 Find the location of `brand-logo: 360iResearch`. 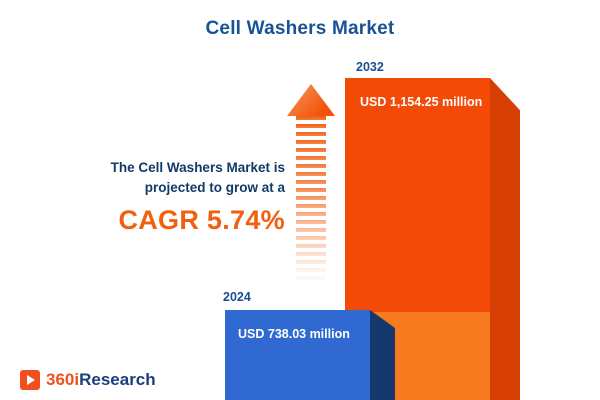

brand-logo: 360iResearch is located at coordinates (88, 380).